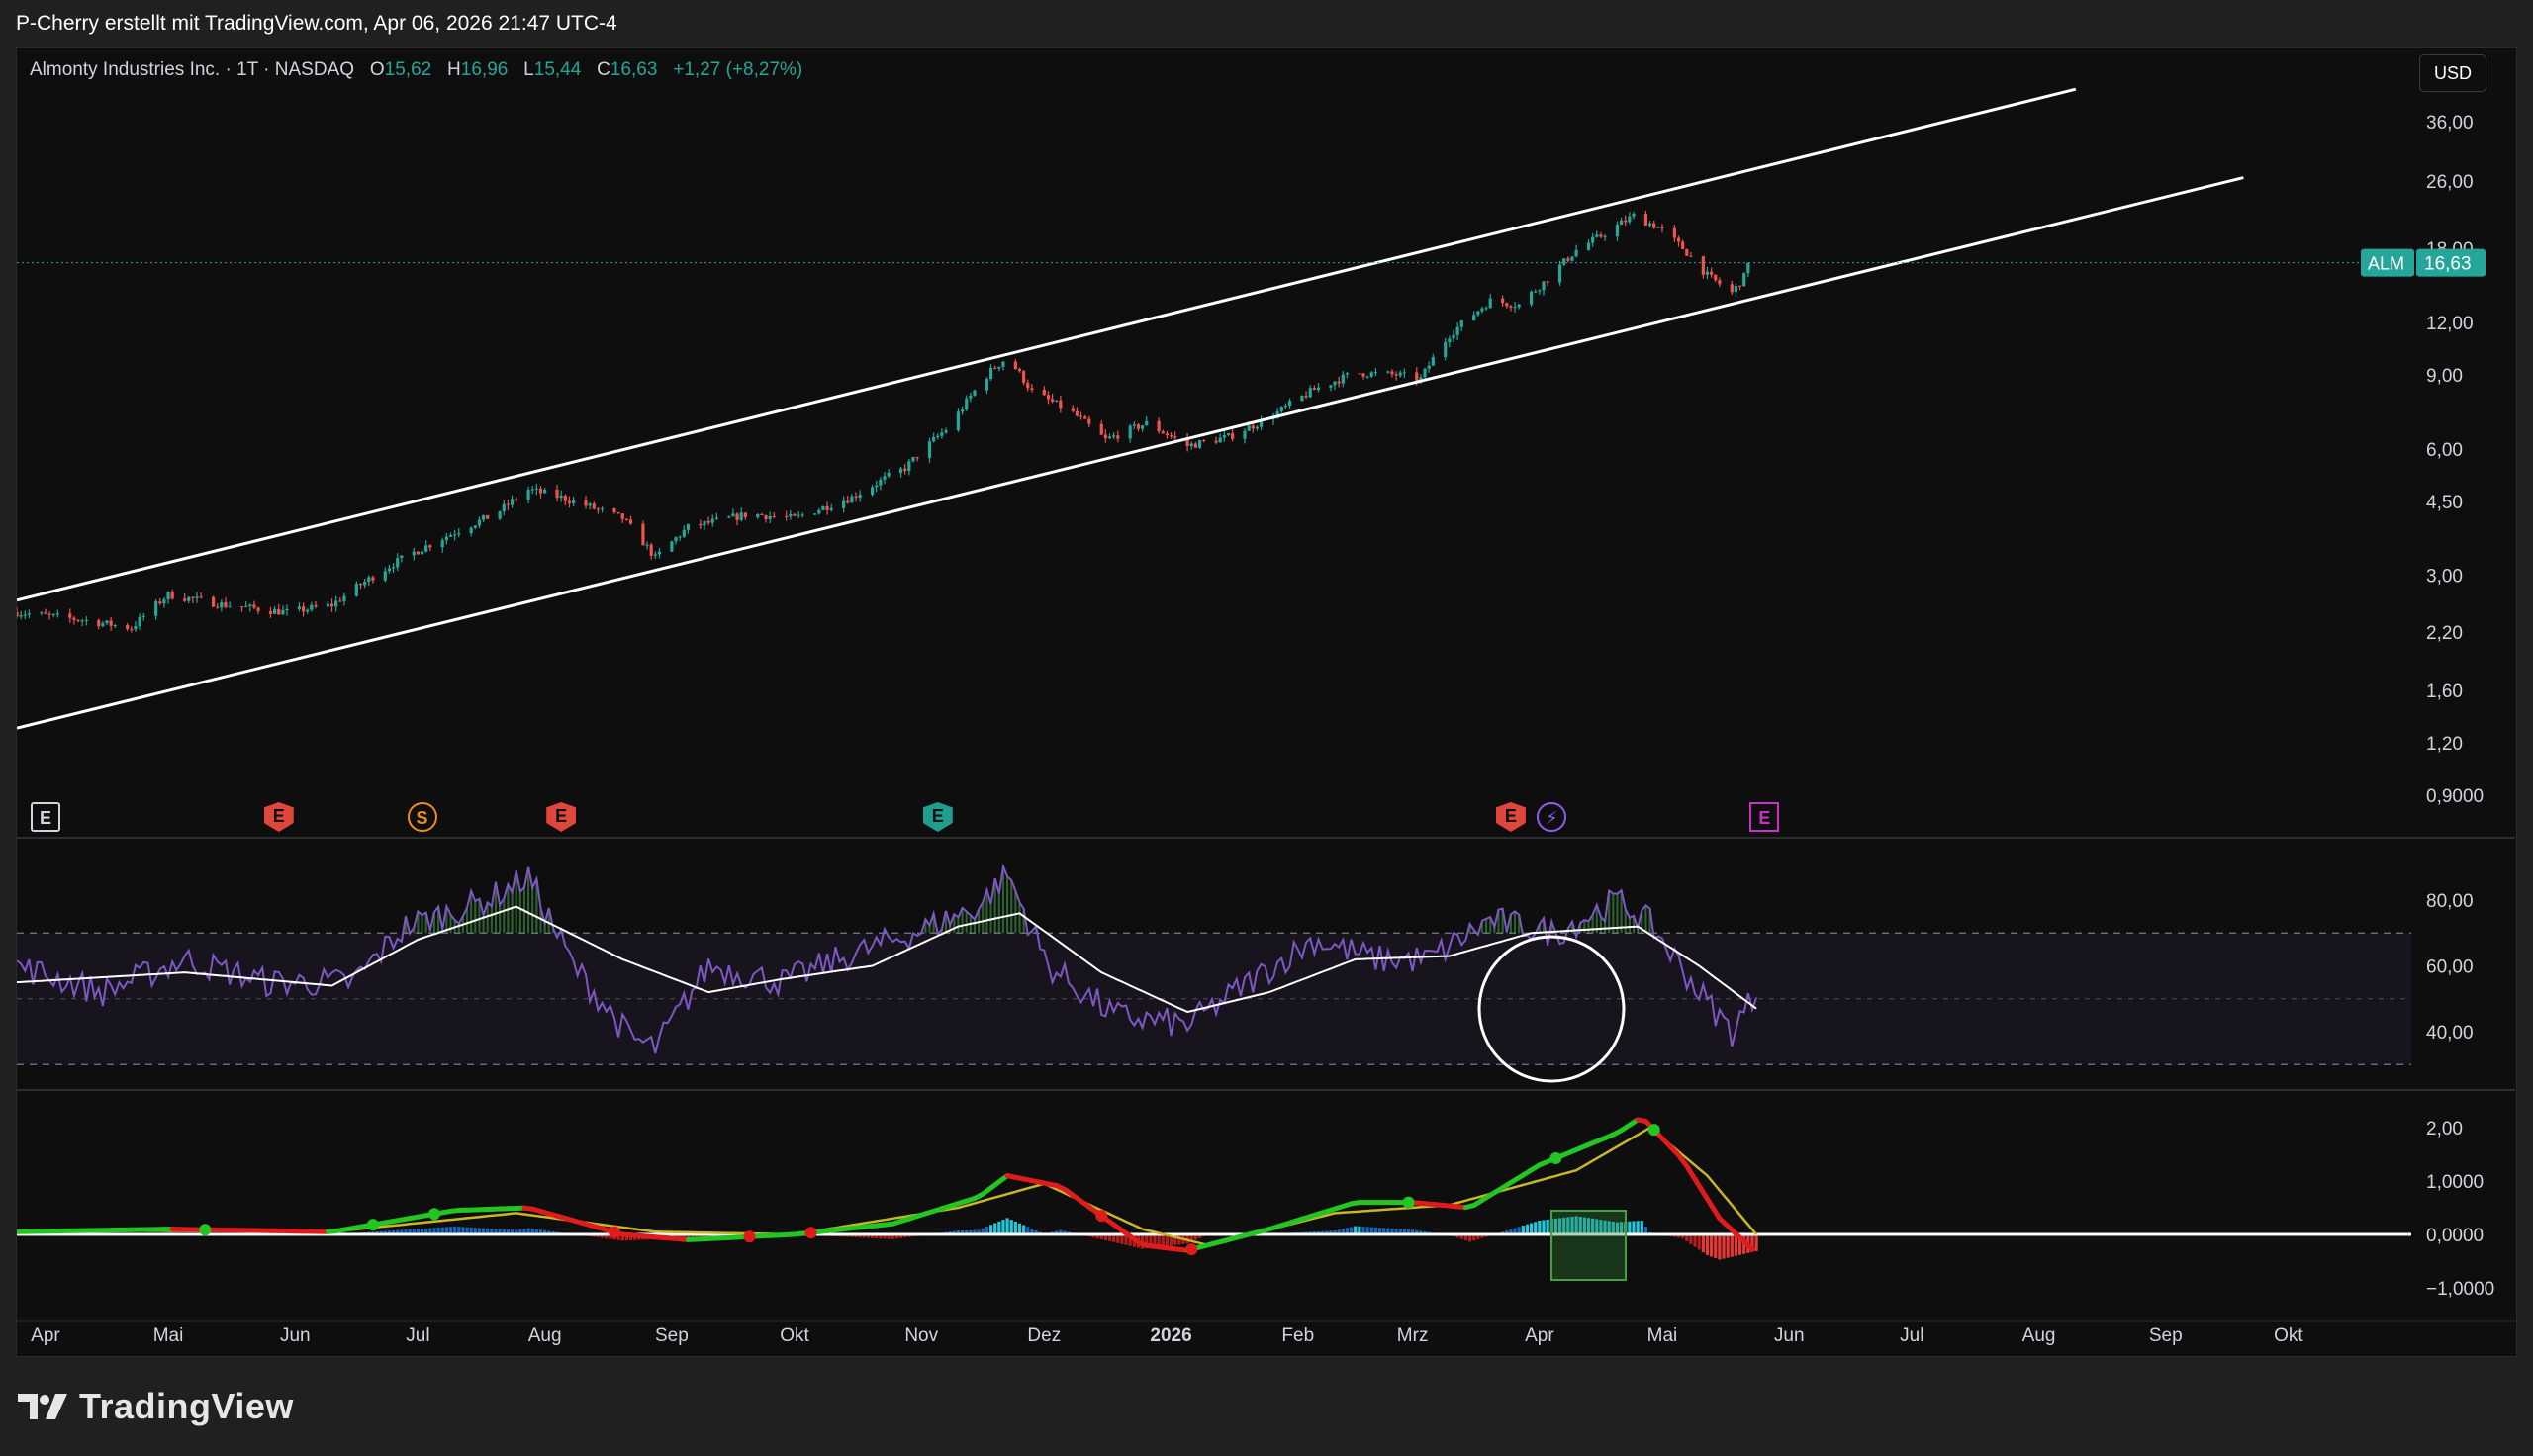 The height and width of the screenshot is (1456, 2533). I want to click on close-value: 16,63, so click(634, 69).